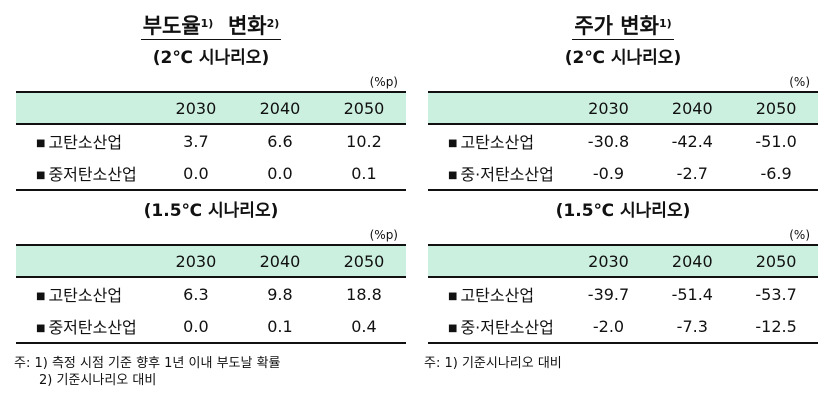 Image resolution: width=828 pixels, height=409 pixels. I want to click on cell-value: -2.7, so click(692, 173).